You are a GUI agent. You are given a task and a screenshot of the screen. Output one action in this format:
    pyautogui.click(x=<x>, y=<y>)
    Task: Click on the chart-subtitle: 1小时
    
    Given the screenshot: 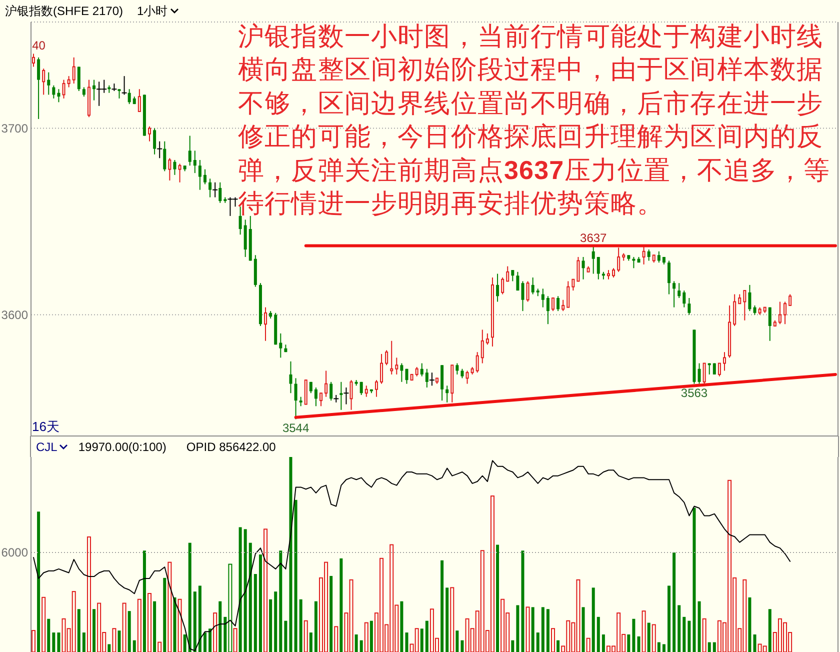 What is the action you would take?
    pyautogui.click(x=152, y=11)
    